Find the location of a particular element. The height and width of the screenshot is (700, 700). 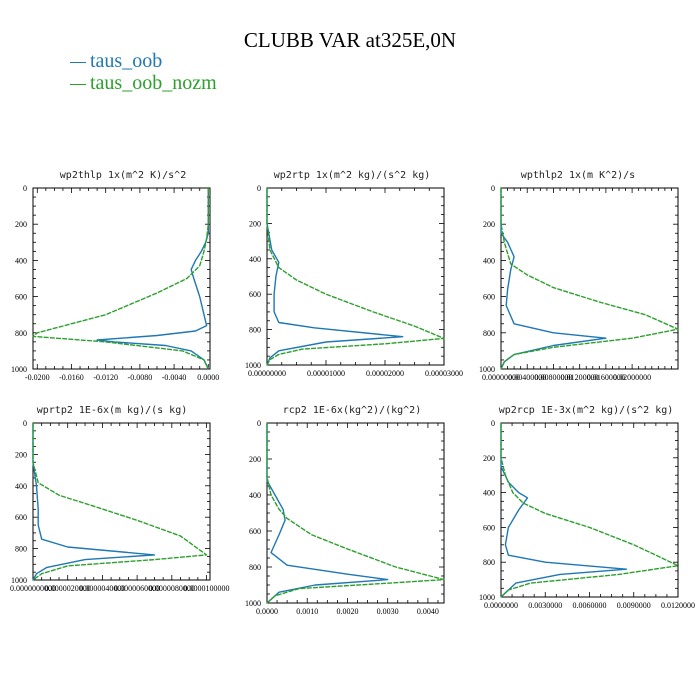

x-tick-label: 0.0040 is located at coordinates (428, 611).